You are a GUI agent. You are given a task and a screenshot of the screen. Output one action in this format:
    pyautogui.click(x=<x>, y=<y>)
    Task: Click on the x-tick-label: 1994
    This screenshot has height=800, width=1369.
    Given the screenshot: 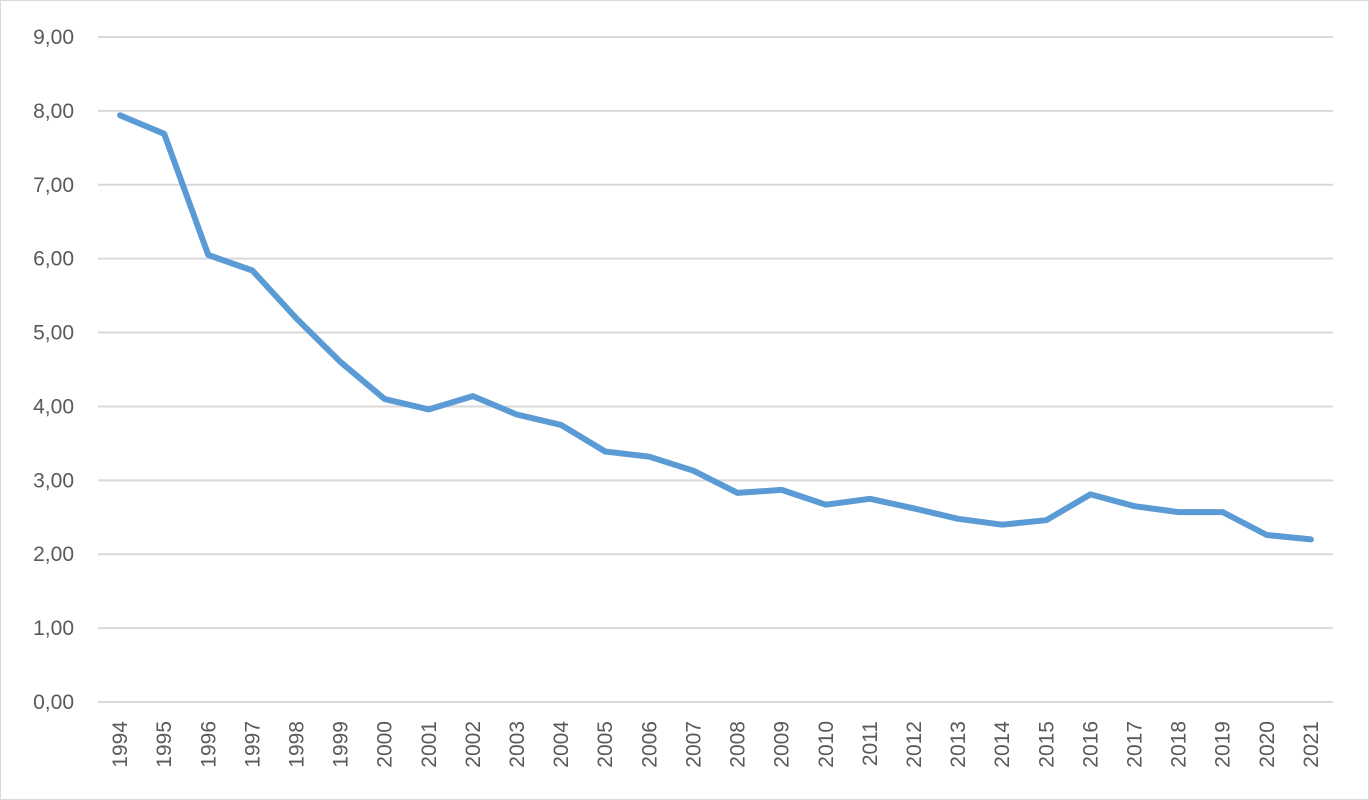 What is the action you would take?
    pyautogui.click(x=120, y=744)
    